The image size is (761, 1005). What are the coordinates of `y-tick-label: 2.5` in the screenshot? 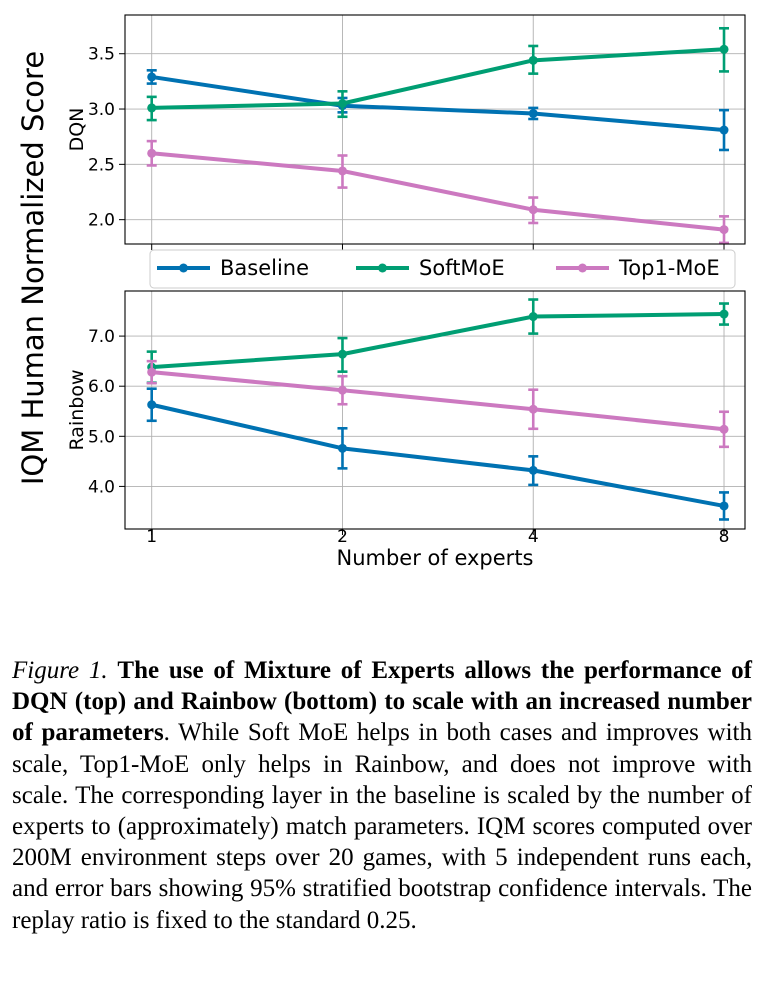 It's located at (101, 165).